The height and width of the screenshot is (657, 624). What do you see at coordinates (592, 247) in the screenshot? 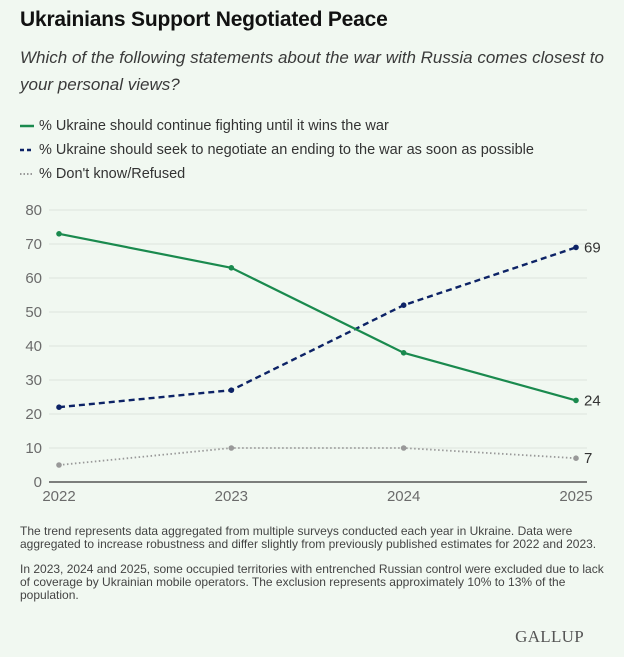
I see `end-value-label: 69` at bounding box center [592, 247].